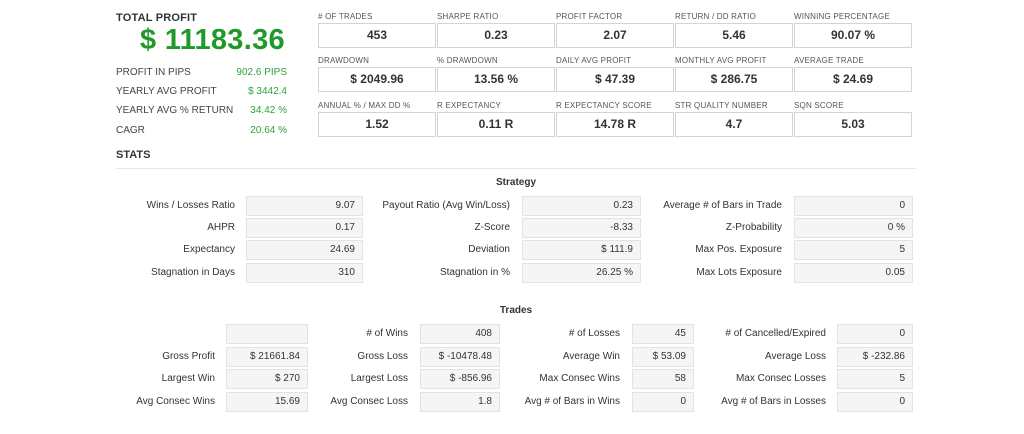 This screenshot has width=1024, height=434. I want to click on trades-label: Largest Loss, so click(379, 378).